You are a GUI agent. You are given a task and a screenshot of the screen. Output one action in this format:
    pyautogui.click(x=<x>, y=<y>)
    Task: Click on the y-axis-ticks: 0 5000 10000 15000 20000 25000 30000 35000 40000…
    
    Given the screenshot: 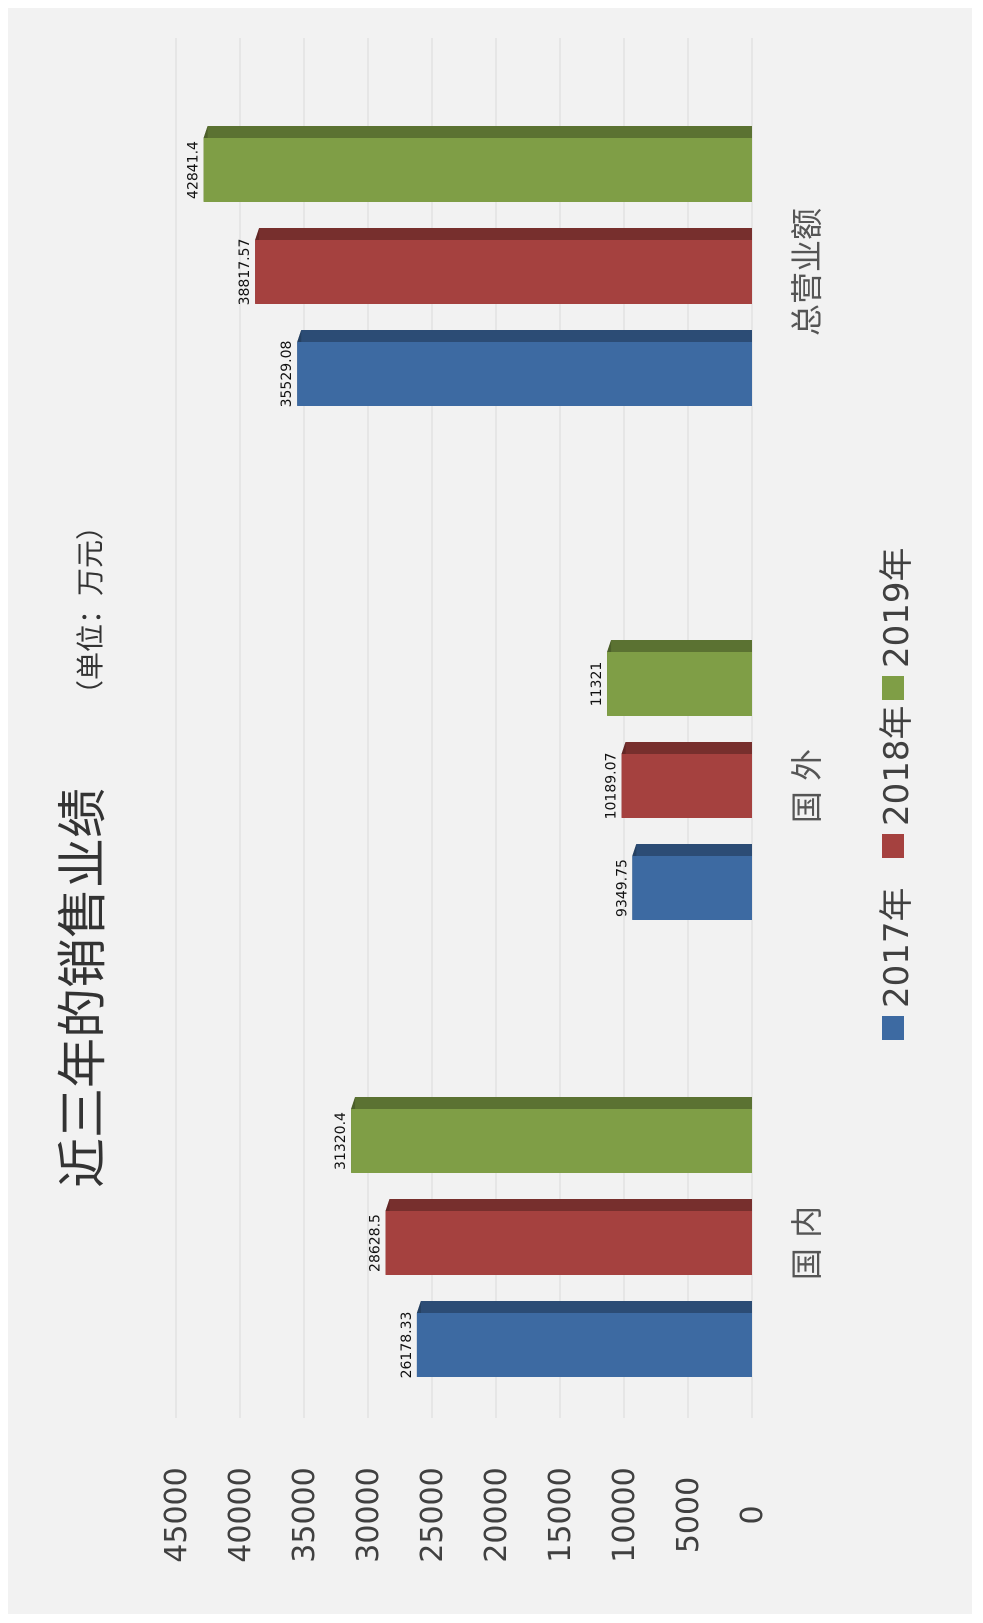 What is the action you would take?
    pyautogui.click(x=464, y=1514)
    